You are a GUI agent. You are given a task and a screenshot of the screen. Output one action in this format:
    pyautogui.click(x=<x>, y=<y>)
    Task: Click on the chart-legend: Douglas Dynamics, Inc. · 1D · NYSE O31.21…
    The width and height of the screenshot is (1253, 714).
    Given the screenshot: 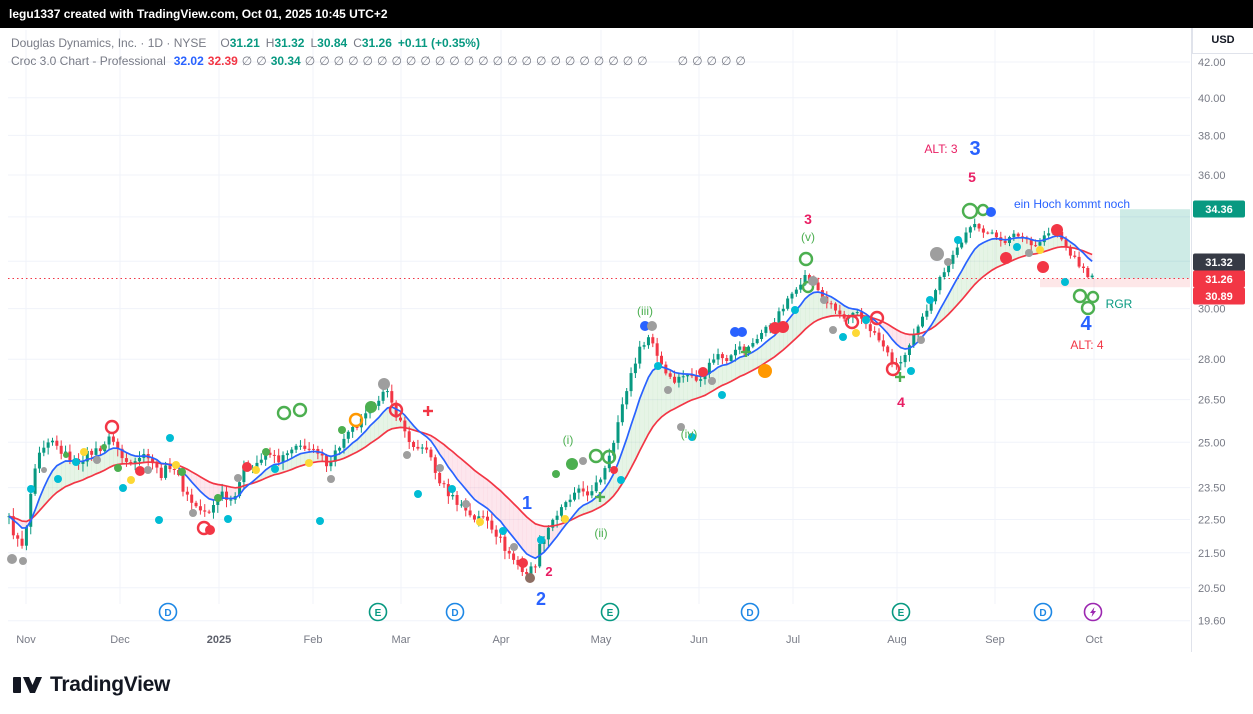 What is the action you would take?
    pyautogui.click(x=380, y=52)
    